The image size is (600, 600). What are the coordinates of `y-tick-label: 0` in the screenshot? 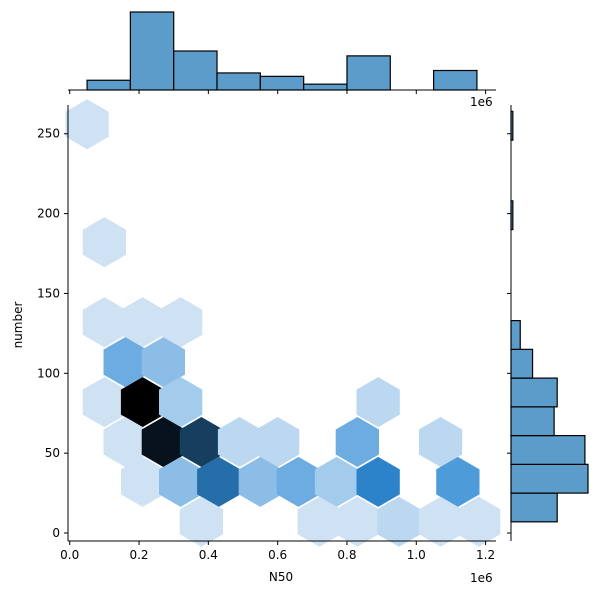 It's located at (56, 533).